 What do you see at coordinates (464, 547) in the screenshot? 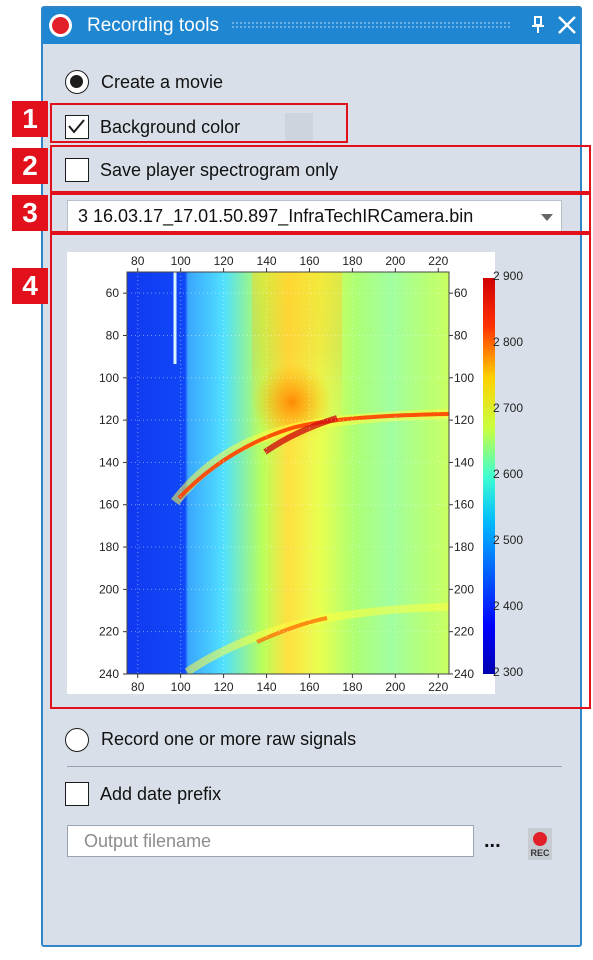
I see `y-tick-label-right: 180` at bounding box center [464, 547].